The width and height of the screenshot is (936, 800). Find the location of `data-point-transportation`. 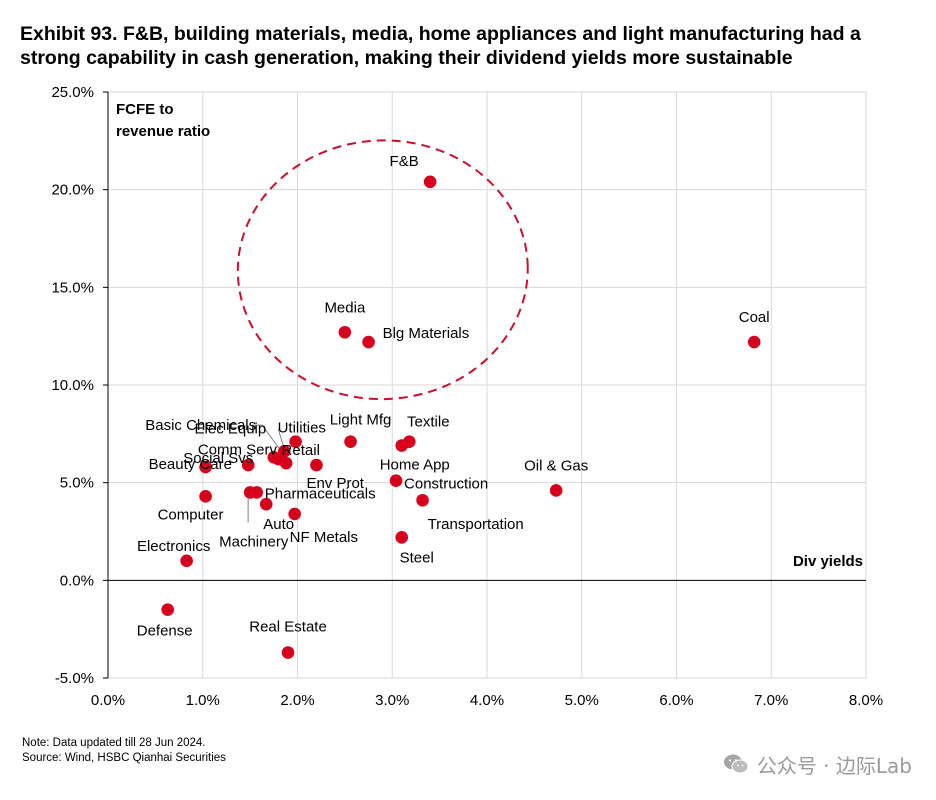

data-point-transportation is located at coordinates (422, 500).